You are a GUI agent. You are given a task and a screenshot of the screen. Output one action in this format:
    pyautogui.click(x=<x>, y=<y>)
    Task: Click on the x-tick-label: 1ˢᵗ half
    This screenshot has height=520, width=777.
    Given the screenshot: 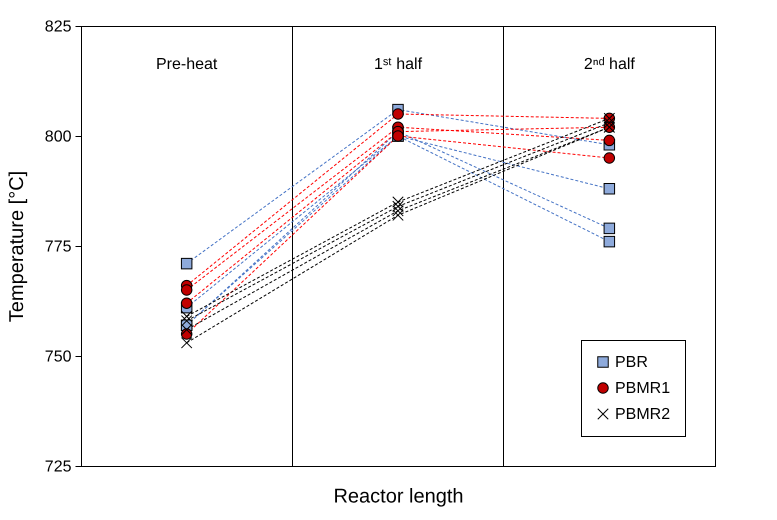 What is the action you would take?
    pyautogui.click(x=398, y=64)
    